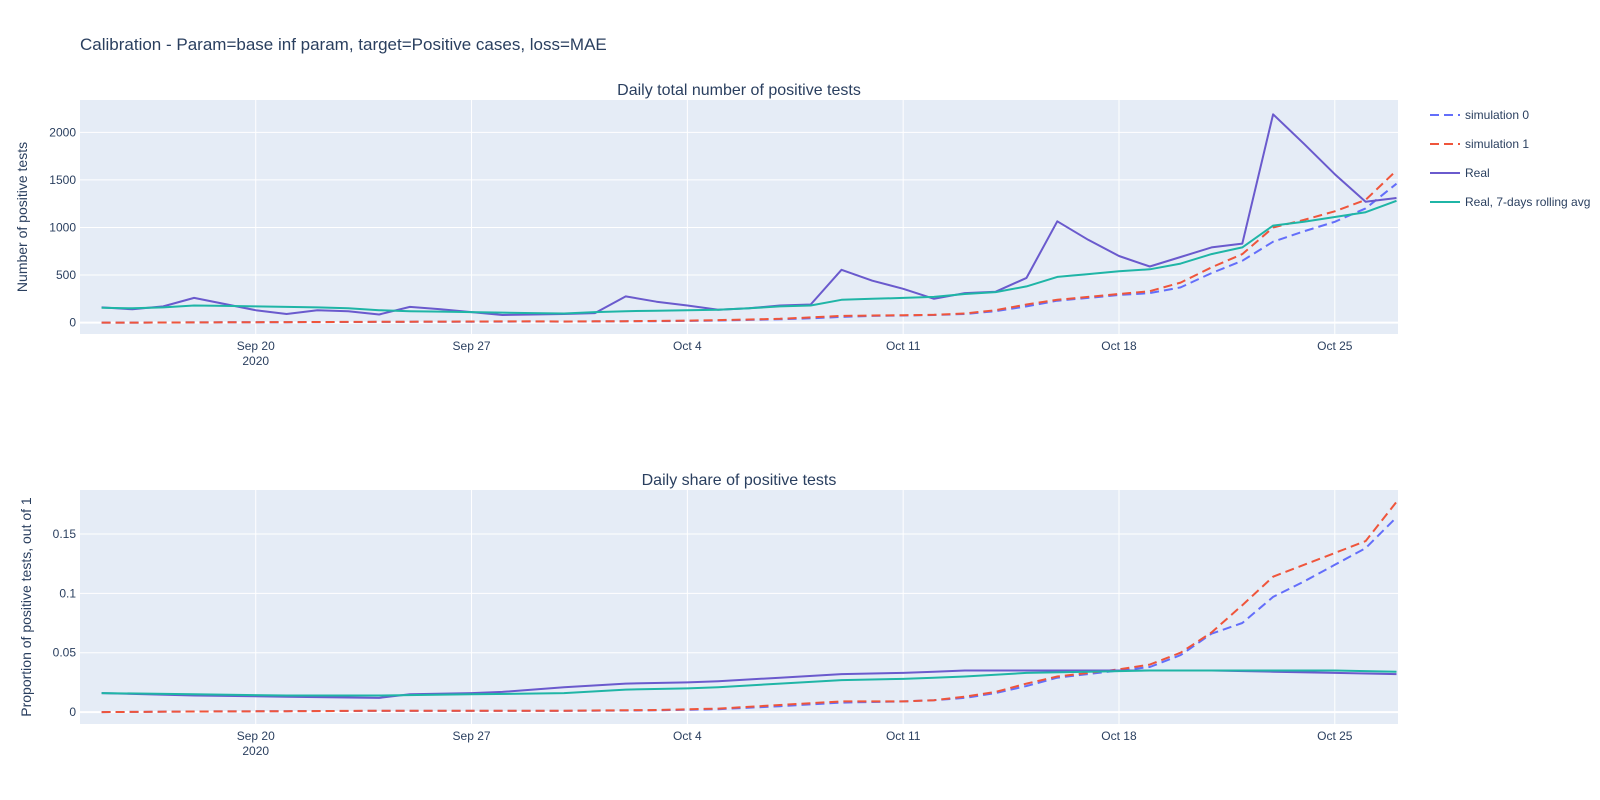  I want to click on y-tick-label: 0.05, so click(65, 653).